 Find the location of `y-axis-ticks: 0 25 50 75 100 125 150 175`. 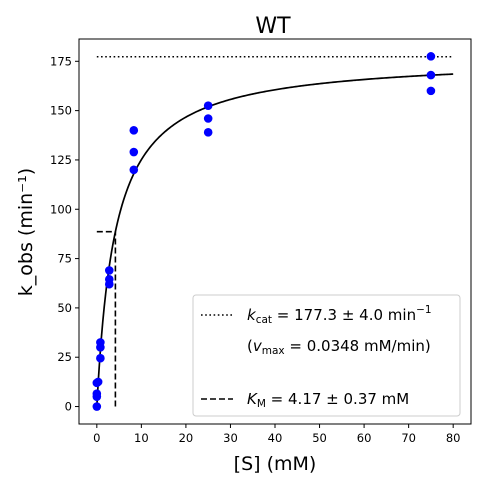

y-axis-ticks: 0 25 50 75 100 125 150 175 is located at coordinates (64, 234).